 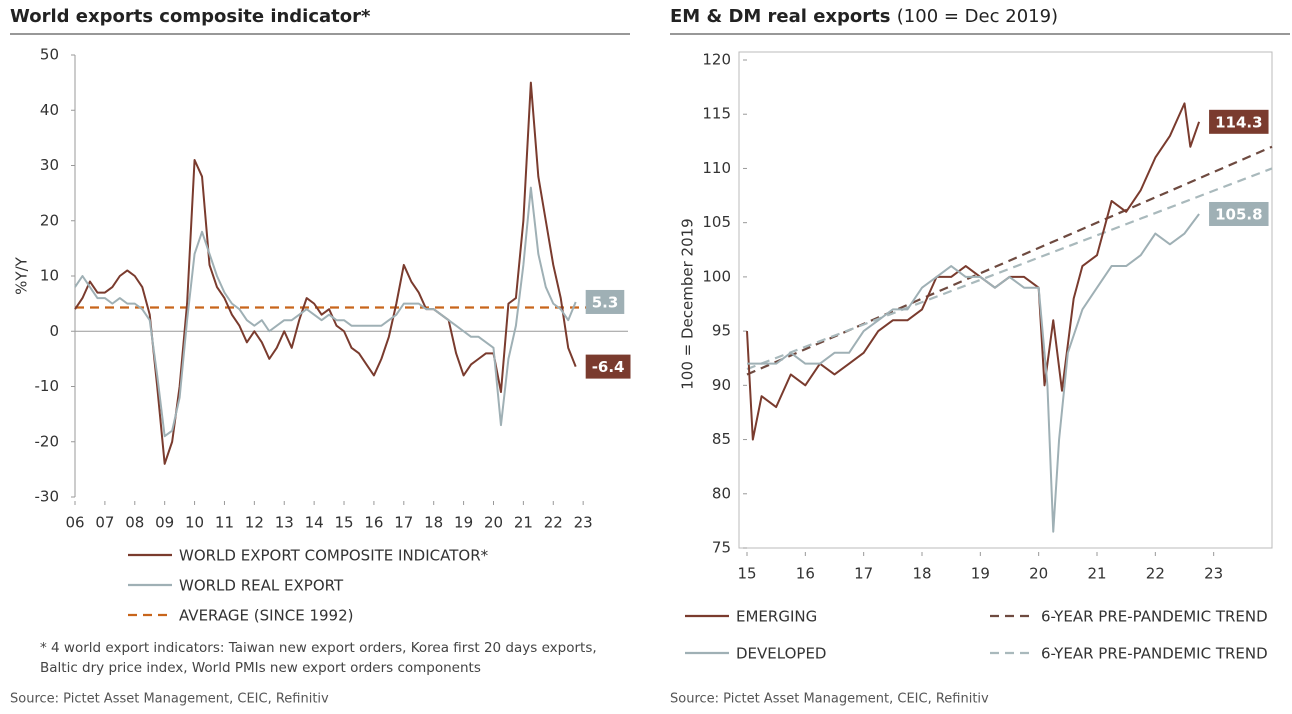 I want to click on x-tick-label: 07, so click(x=104, y=523).